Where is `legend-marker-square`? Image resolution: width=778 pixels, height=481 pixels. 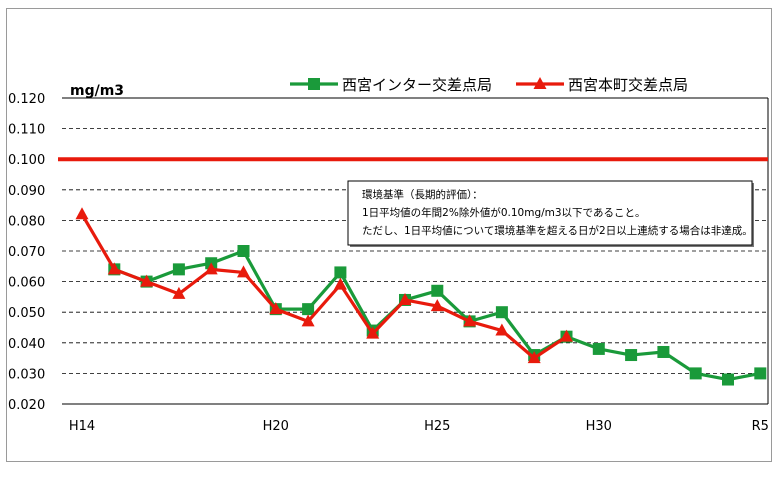
legend-marker-square is located at coordinates (314, 84).